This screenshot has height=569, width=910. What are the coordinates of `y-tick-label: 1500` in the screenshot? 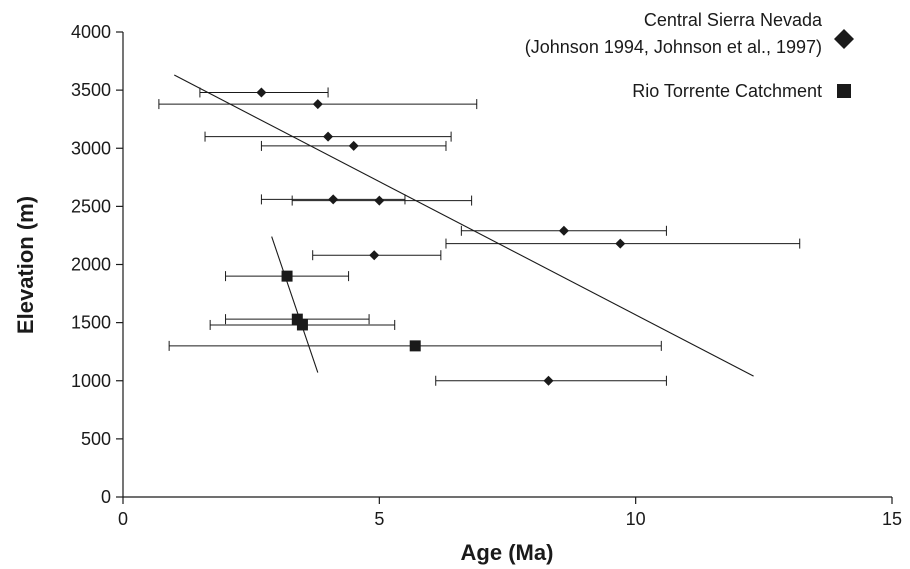 It's located at (91, 323).